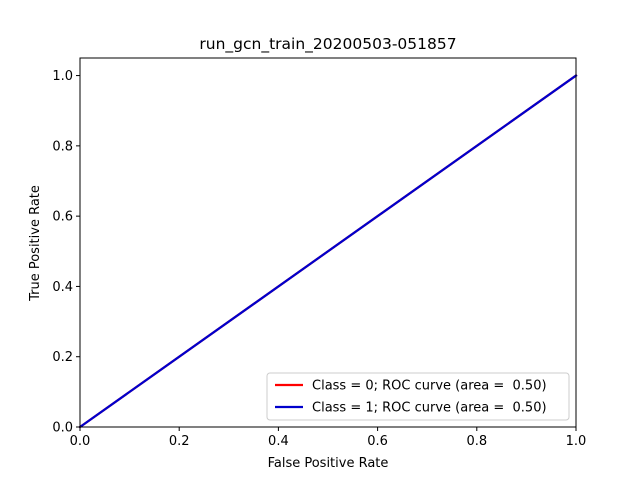 The width and height of the screenshot is (640, 485). I want to click on legend-box, so click(418, 396).